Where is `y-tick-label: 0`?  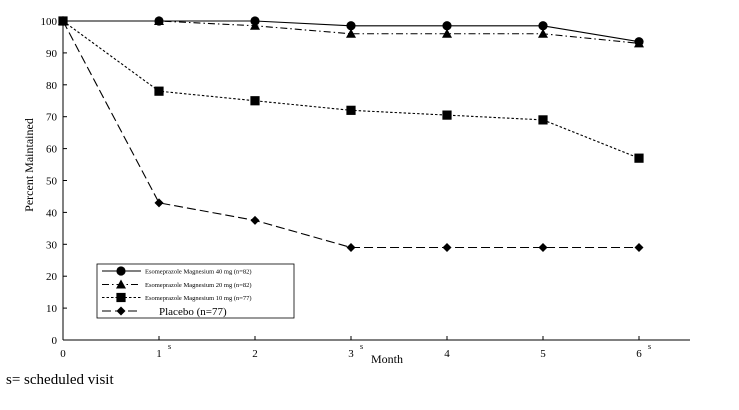
y-tick-label: 0 is located at coordinates (55, 341).